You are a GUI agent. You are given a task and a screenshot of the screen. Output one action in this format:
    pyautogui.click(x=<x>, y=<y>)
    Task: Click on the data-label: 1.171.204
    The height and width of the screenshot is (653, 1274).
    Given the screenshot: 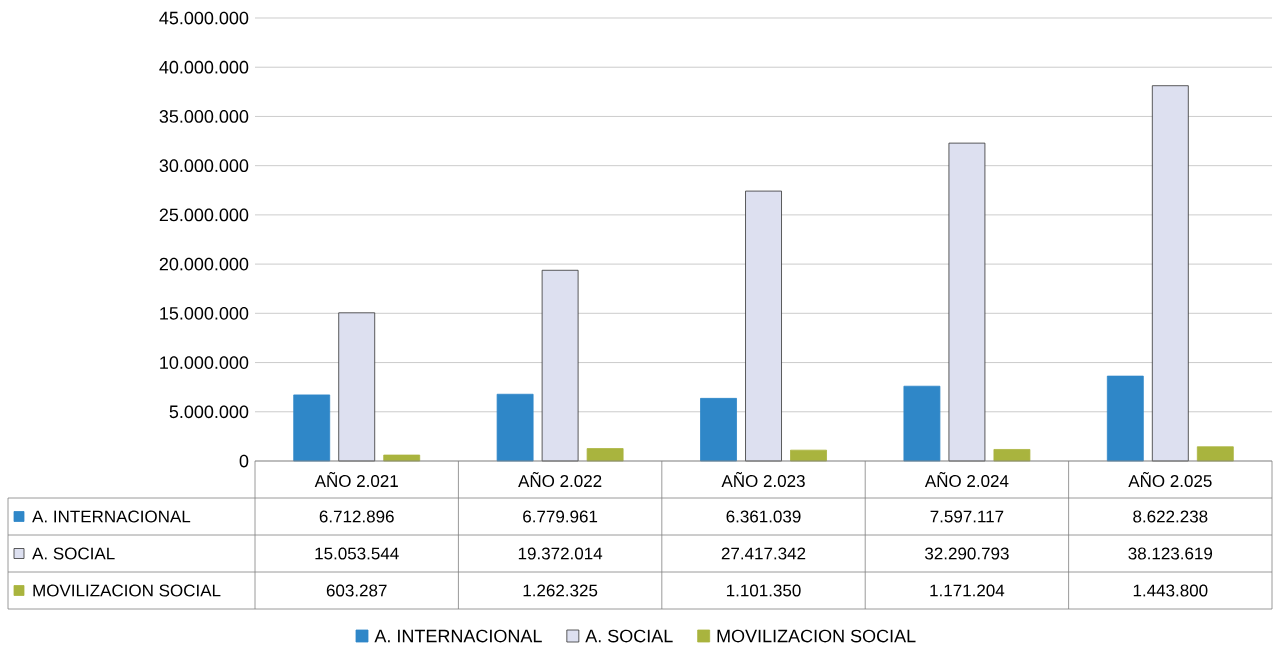 What is the action you would take?
    pyautogui.click(x=967, y=590)
    